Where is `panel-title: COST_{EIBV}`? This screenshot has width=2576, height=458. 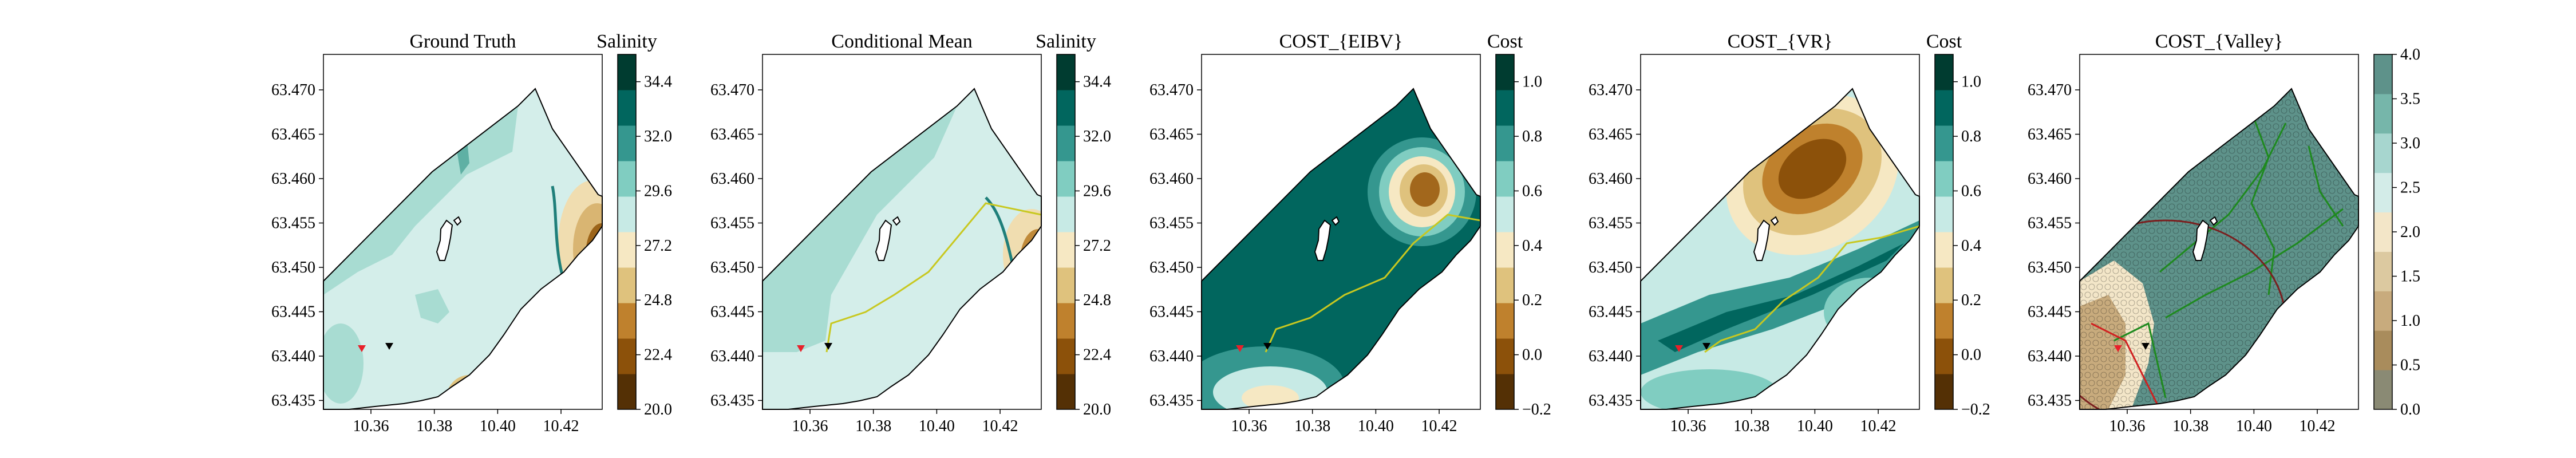
panel-title: COST_{EIBV} is located at coordinates (1341, 41).